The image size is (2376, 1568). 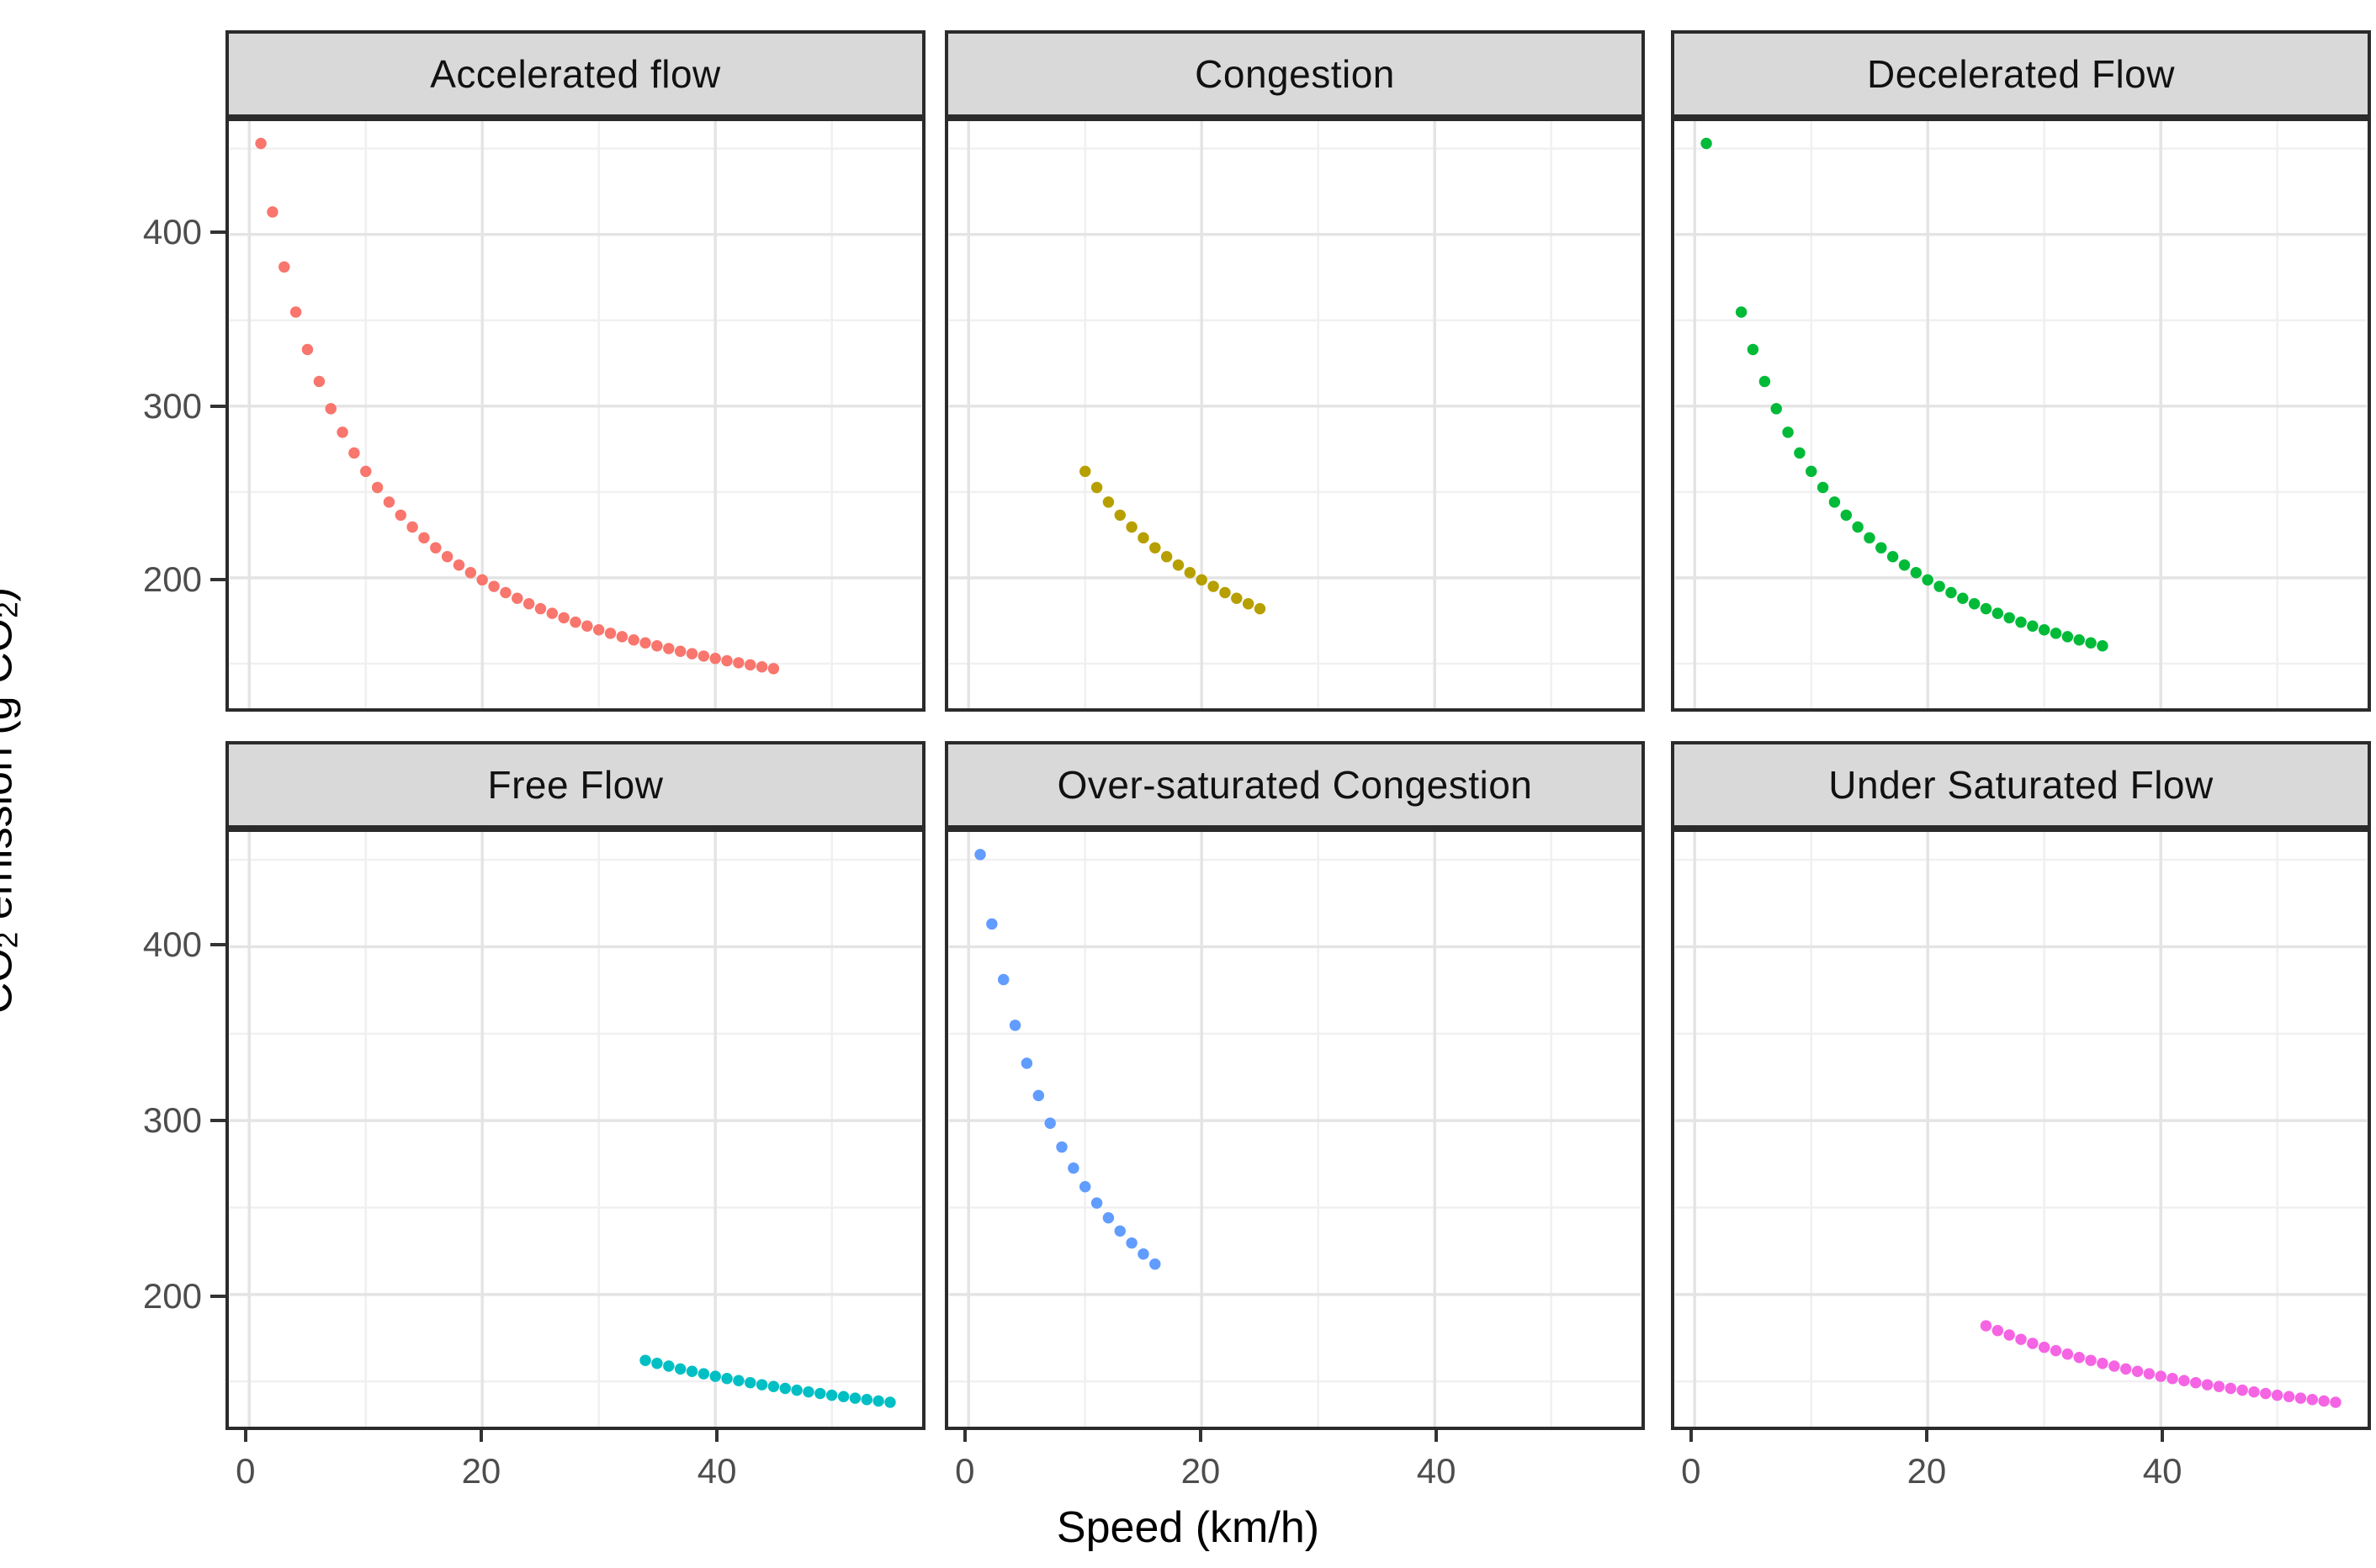 I want to click on plot-area-free-flow, so click(x=575, y=1129).